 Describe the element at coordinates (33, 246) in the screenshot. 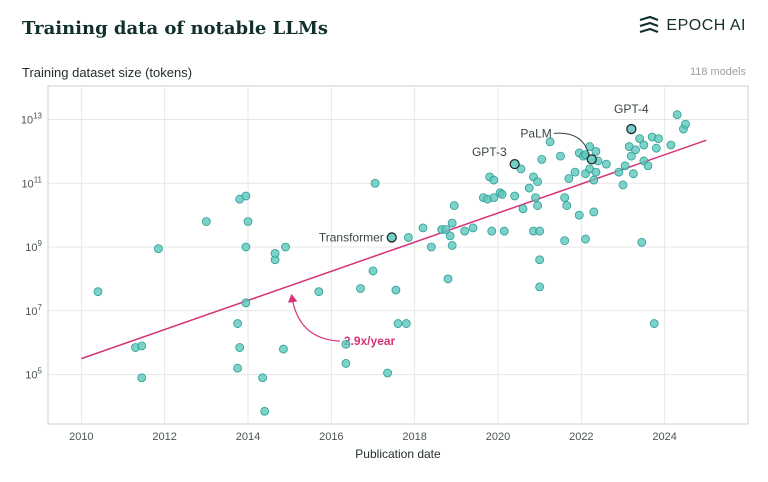

I see `y-tick-label: 10⁹` at that location.